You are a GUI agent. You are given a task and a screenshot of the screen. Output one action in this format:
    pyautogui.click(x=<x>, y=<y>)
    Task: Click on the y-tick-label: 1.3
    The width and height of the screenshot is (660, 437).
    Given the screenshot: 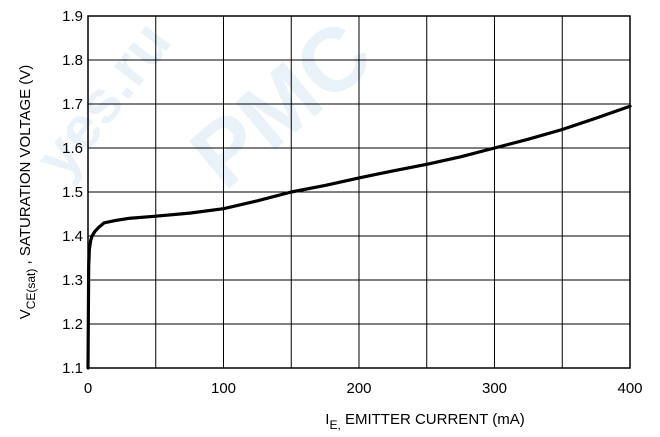 What is the action you would take?
    pyautogui.click(x=72, y=280)
    